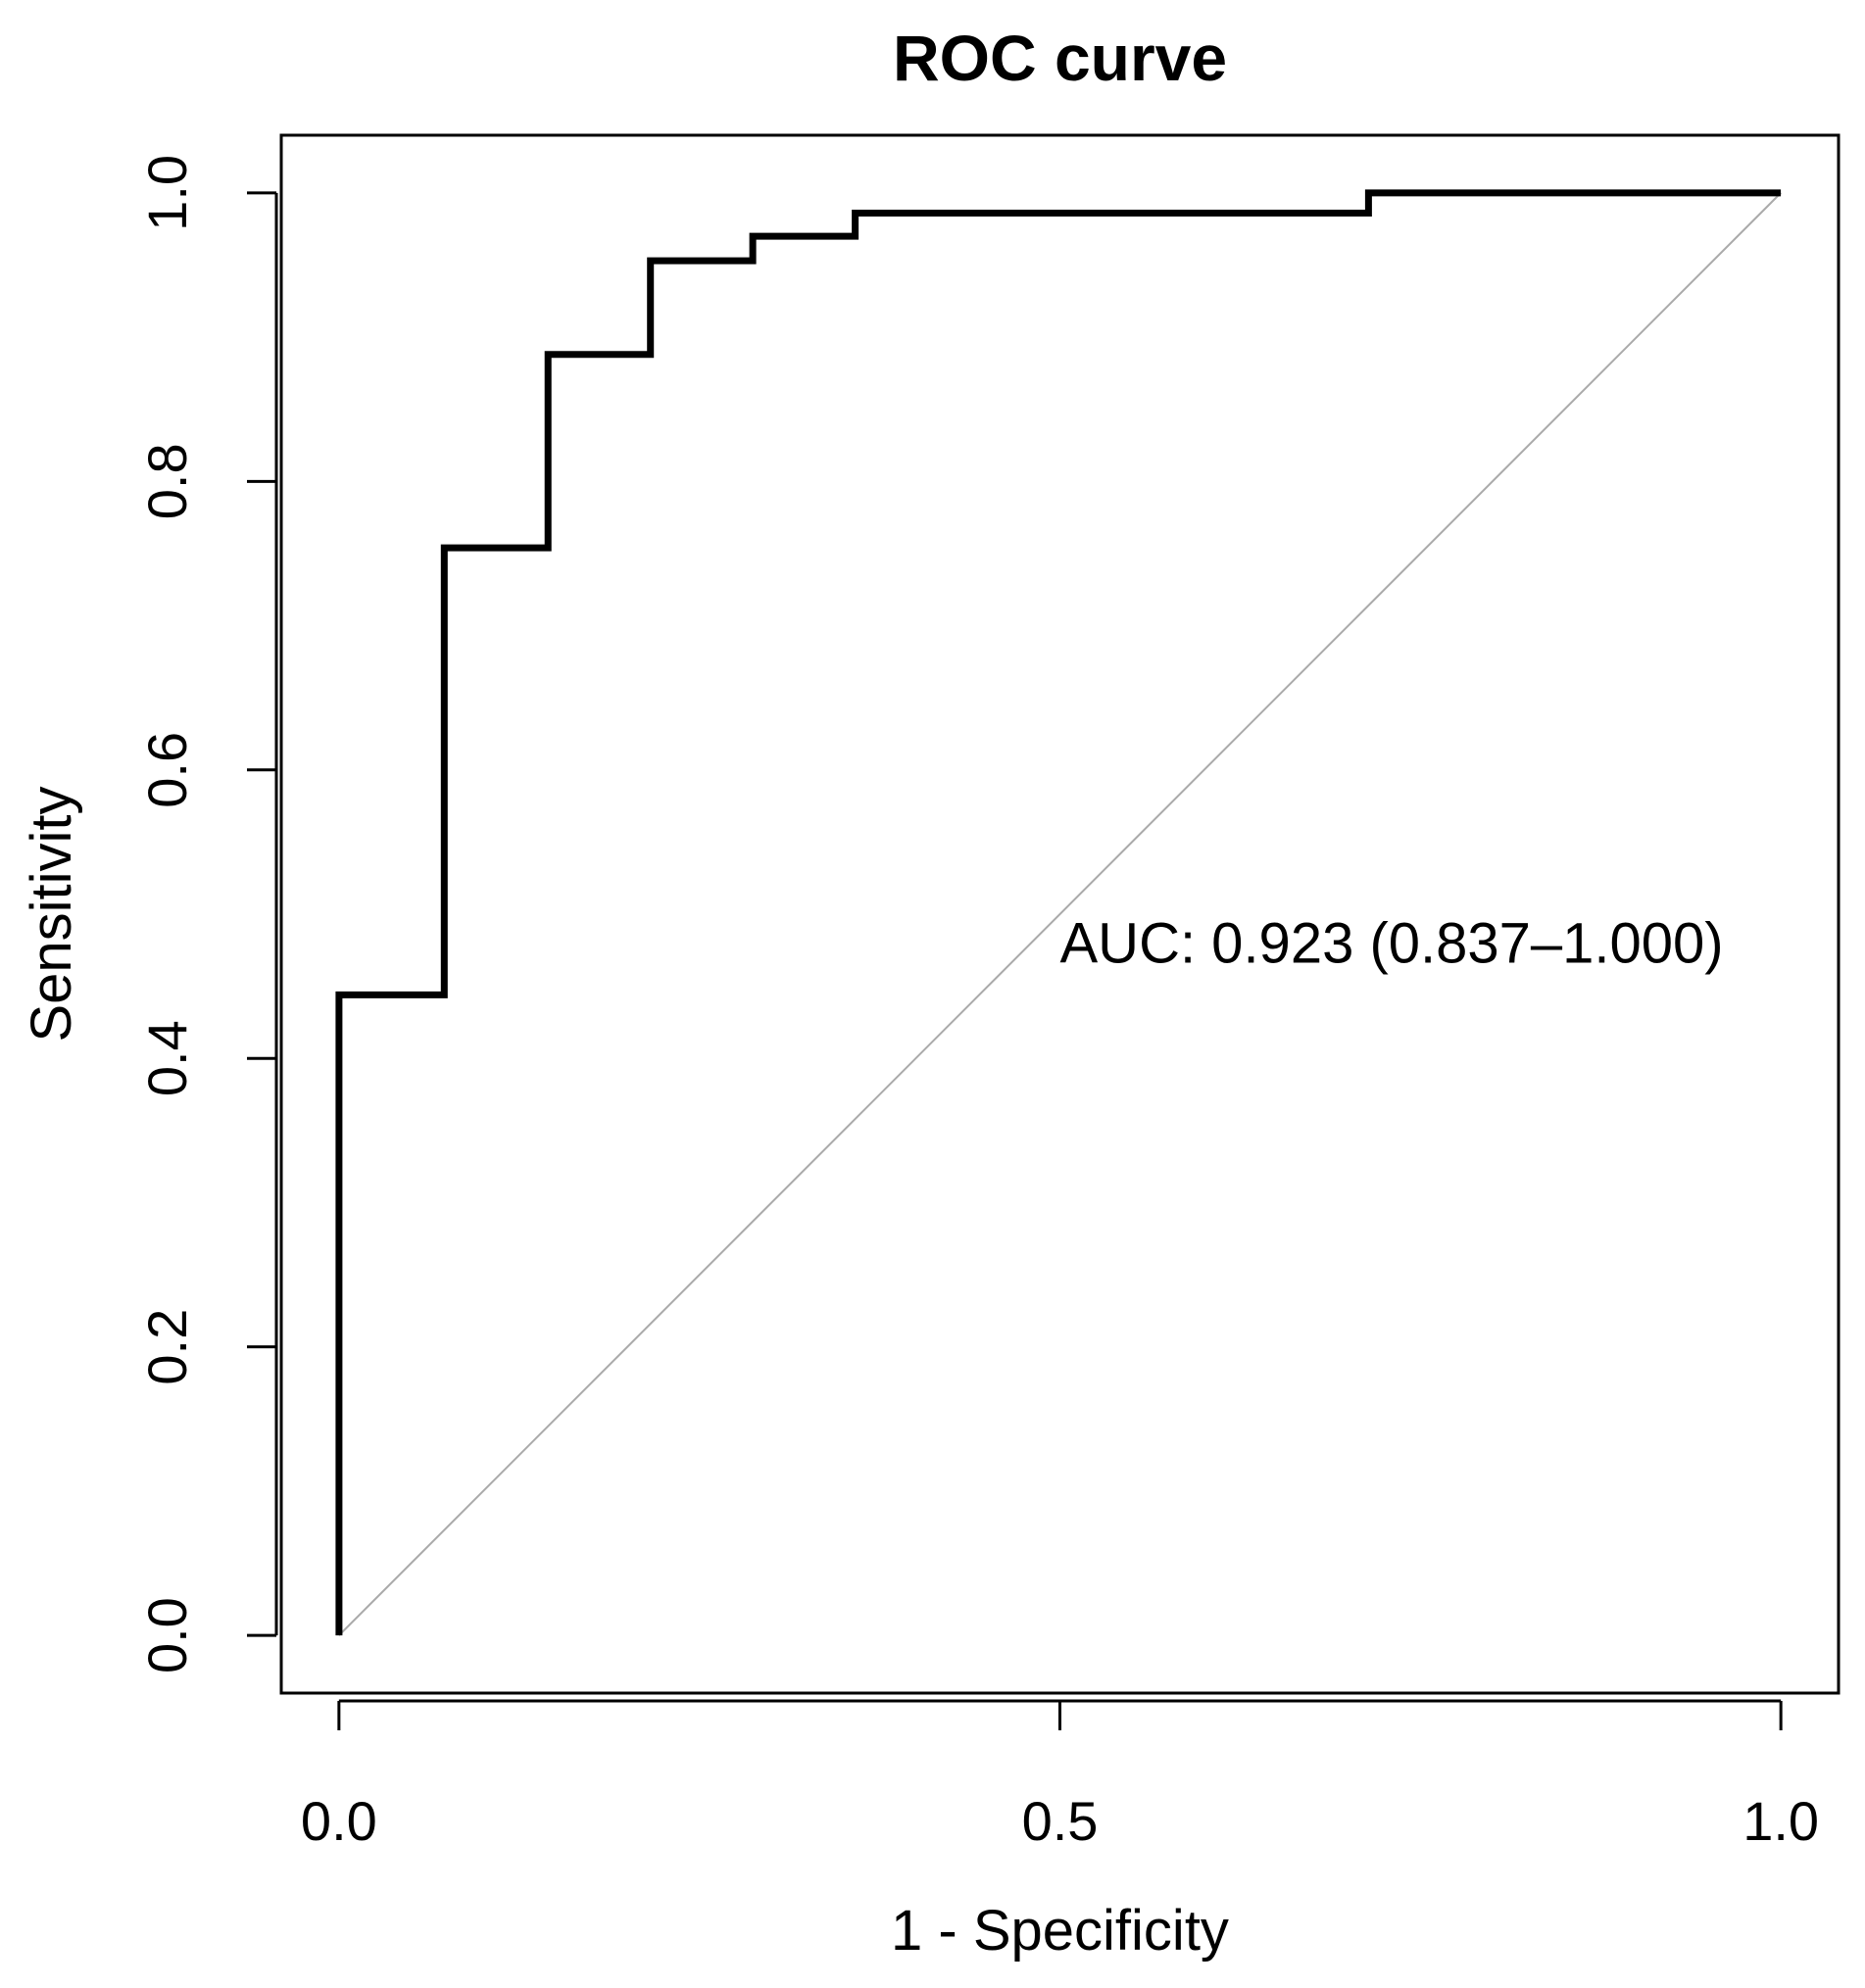 The image size is (1865, 1988). I want to click on y-tick-label: 1.0, so click(167, 193).